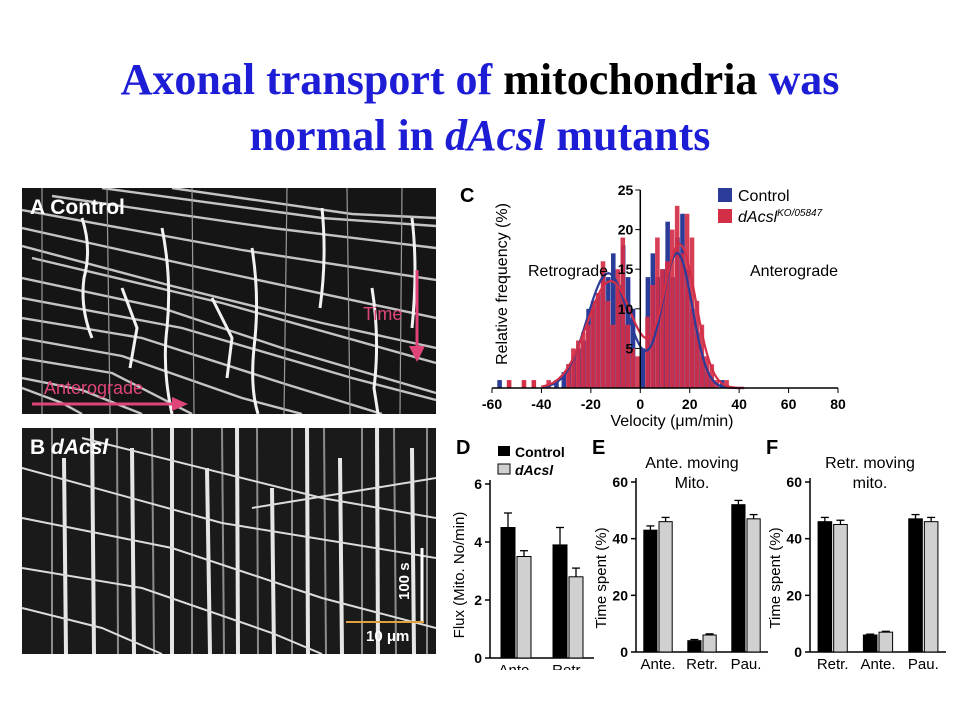 The height and width of the screenshot is (720, 960). I want to click on histogram-fit-curves, so click(643, 316).